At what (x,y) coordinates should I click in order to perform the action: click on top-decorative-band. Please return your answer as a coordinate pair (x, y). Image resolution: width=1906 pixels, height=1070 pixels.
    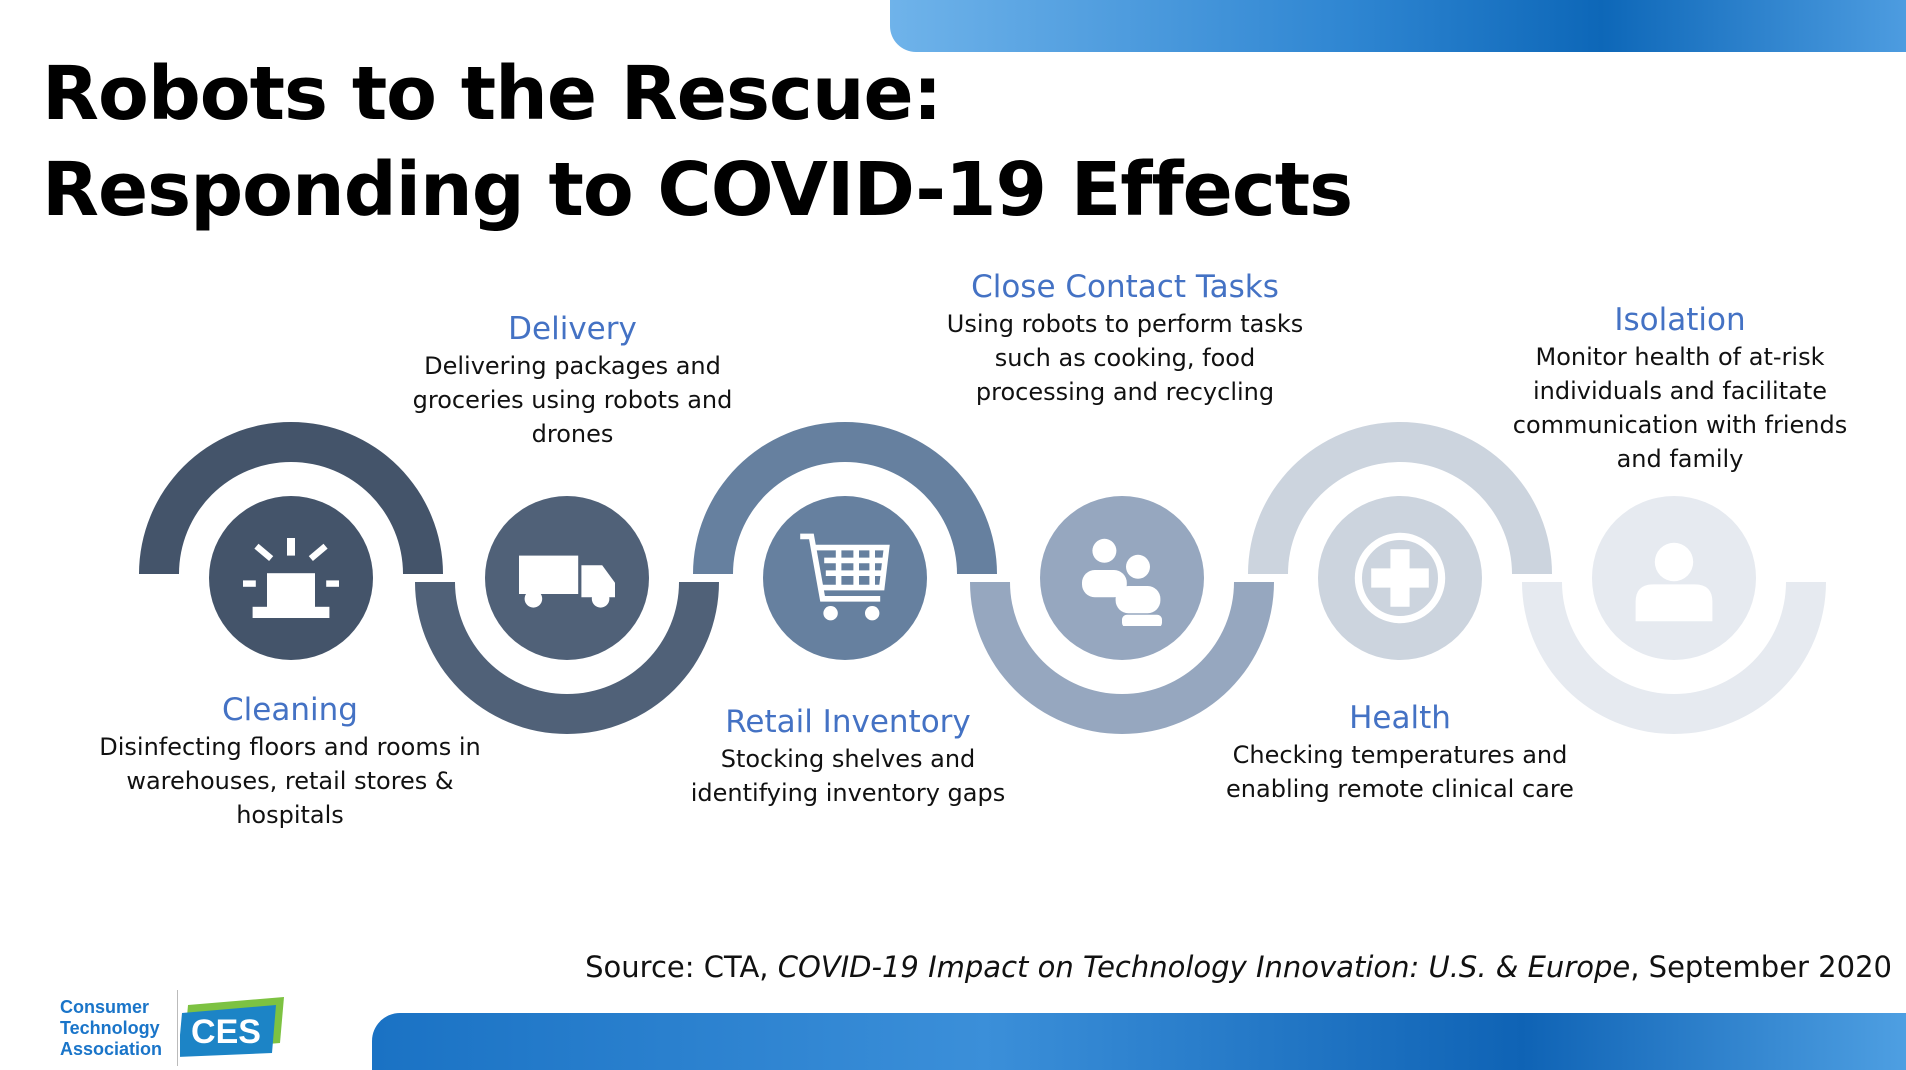
    Looking at the image, I should click on (1398, 26).